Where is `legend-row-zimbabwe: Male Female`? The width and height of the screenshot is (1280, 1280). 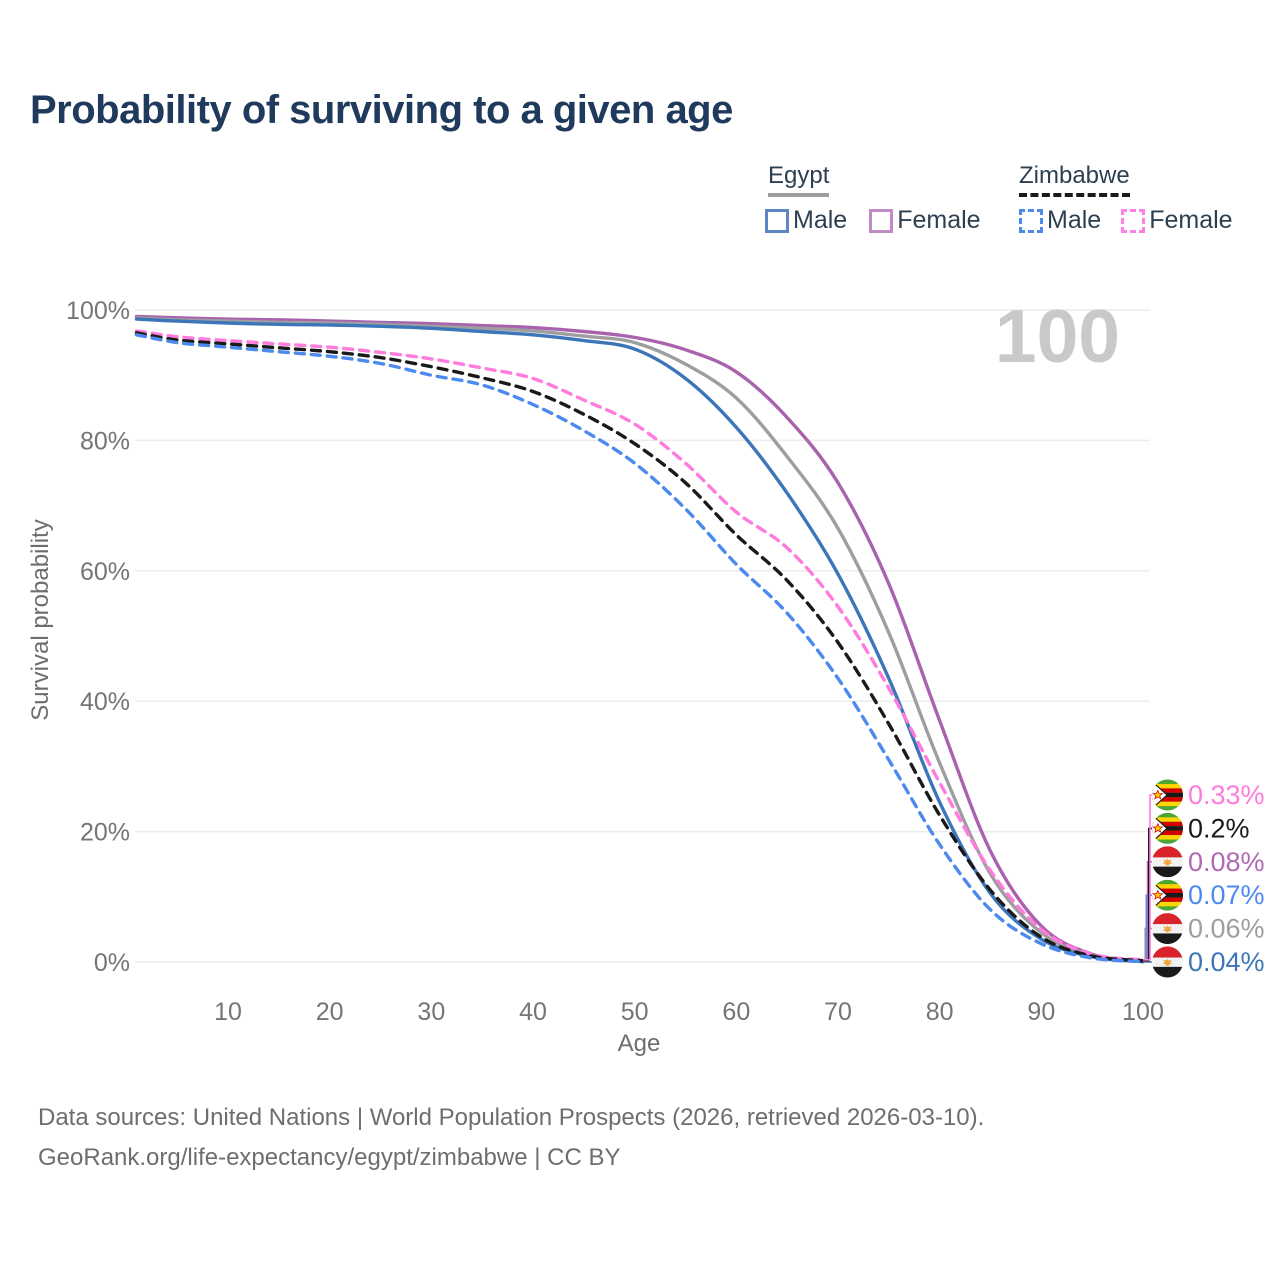 legend-row-zimbabwe: Male Female is located at coordinates (1126, 220).